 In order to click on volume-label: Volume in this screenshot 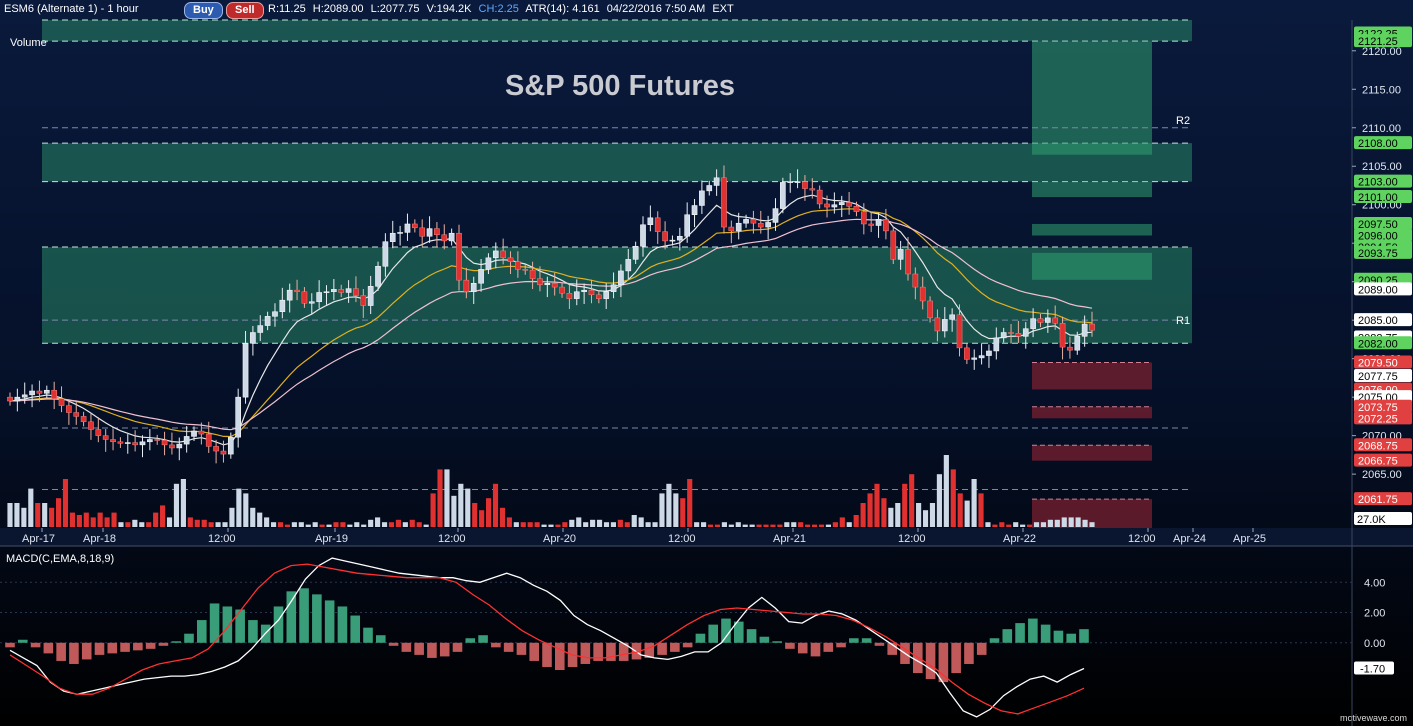, I will do `click(28, 43)`.